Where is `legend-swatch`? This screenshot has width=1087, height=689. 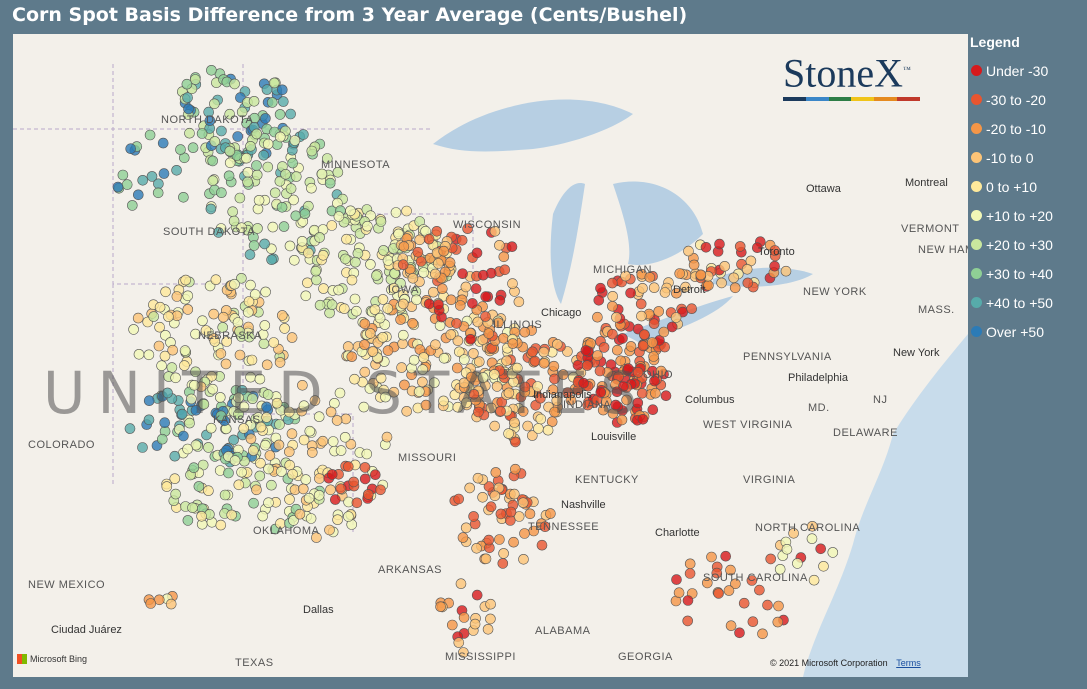
legend-swatch is located at coordinates (976, 273).